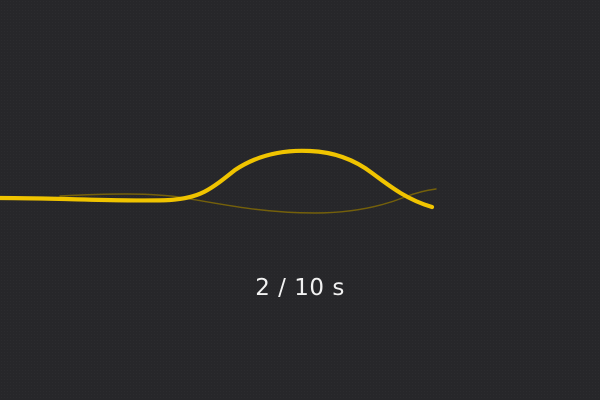  I want to click on time-unit: s, so click(338, 288).